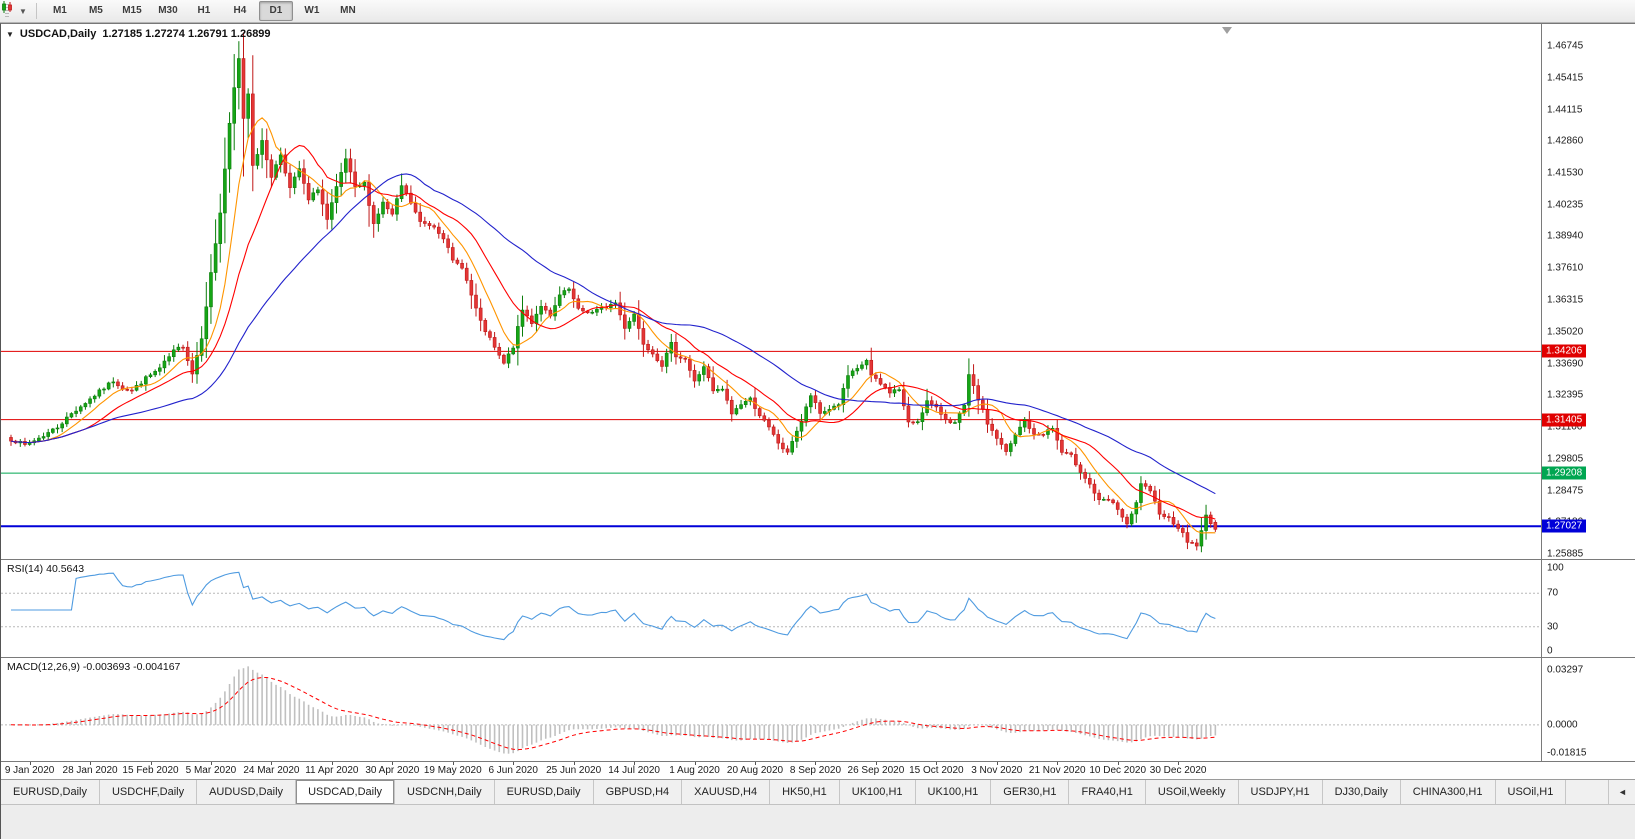 The height and width of the screenshot is (839, 1635). What do you see at coordinates (1565, 141) in the screenshot?
I see `price-axis-label: 1.42860` at bounding box center [1565, 141].